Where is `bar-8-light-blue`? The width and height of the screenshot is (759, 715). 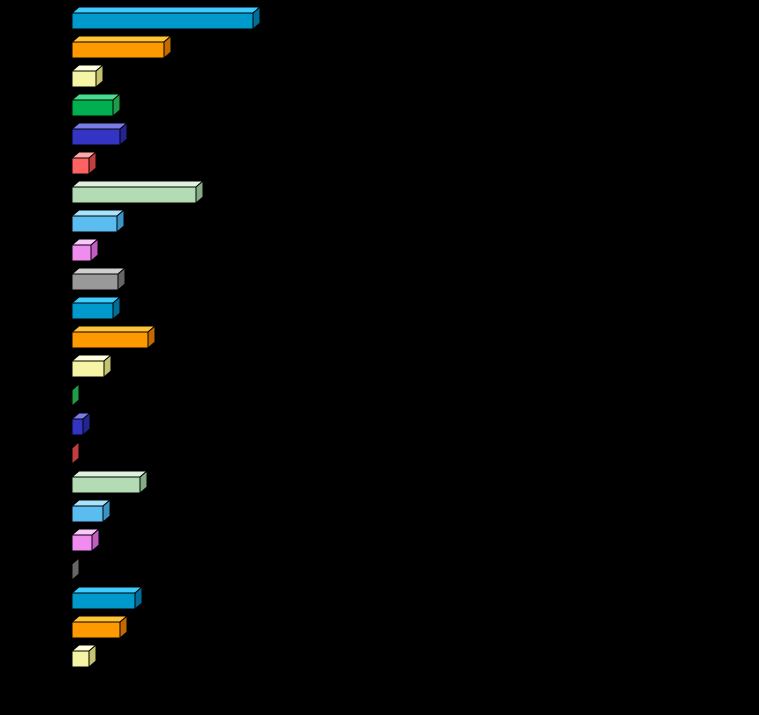
bar-8-light-blue is located at coordinates (98, 221).